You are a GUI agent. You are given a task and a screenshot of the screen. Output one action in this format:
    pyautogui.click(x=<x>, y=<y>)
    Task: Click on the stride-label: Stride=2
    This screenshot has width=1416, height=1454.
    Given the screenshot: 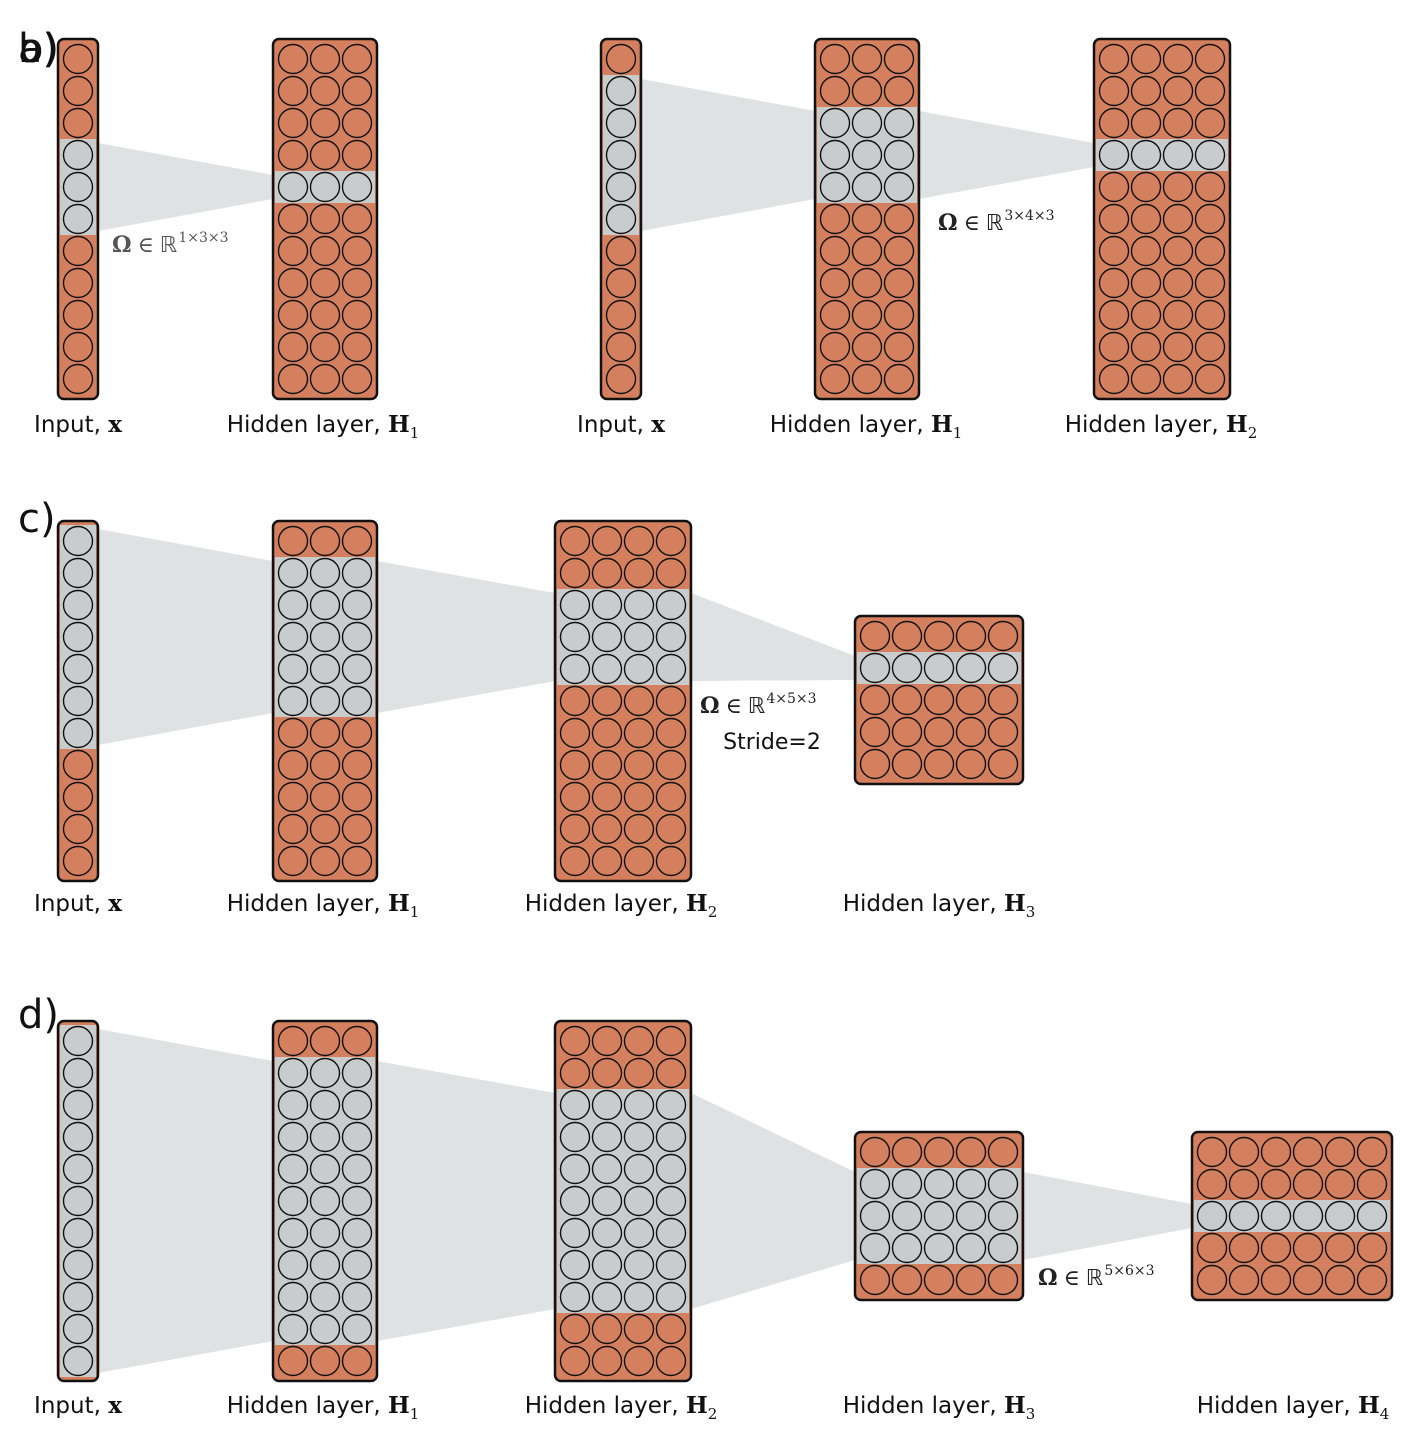 What is the action you would take?
    pyautogui.click(x=772, y=742)
    